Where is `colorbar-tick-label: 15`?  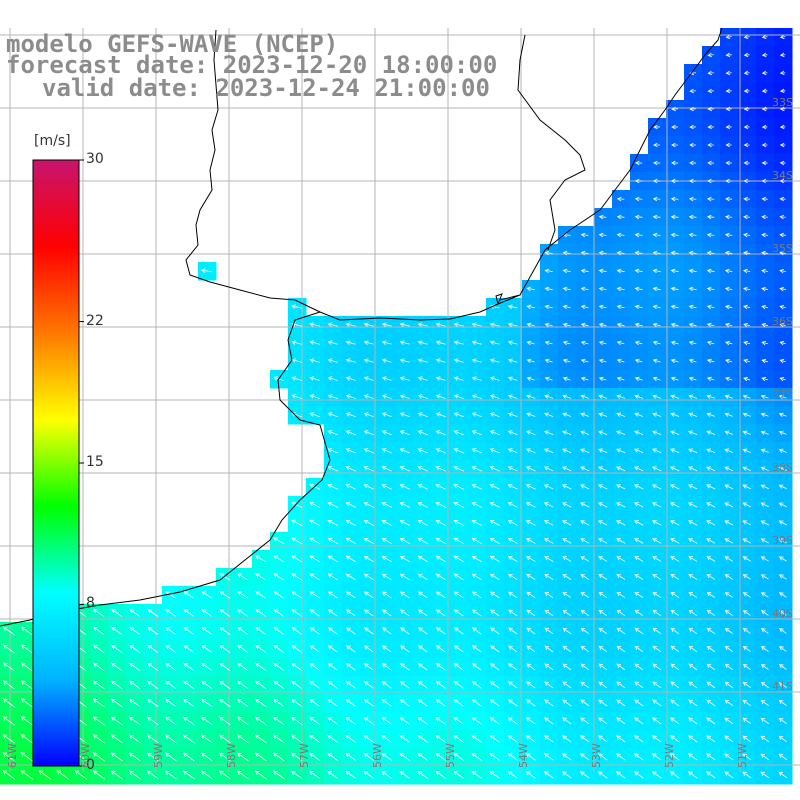 colorbar-tick-label: 15 is located at coordinates (95, 462).